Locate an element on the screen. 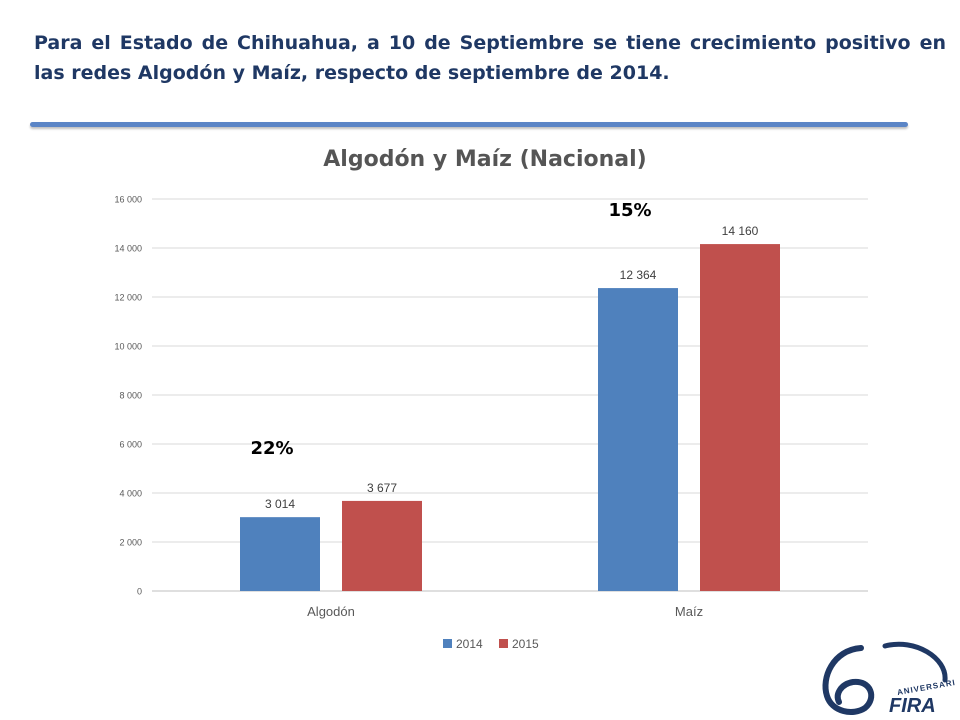 The image size is (960, 720). y-tick-label: 6 000 is located at coordinates (130, 445).